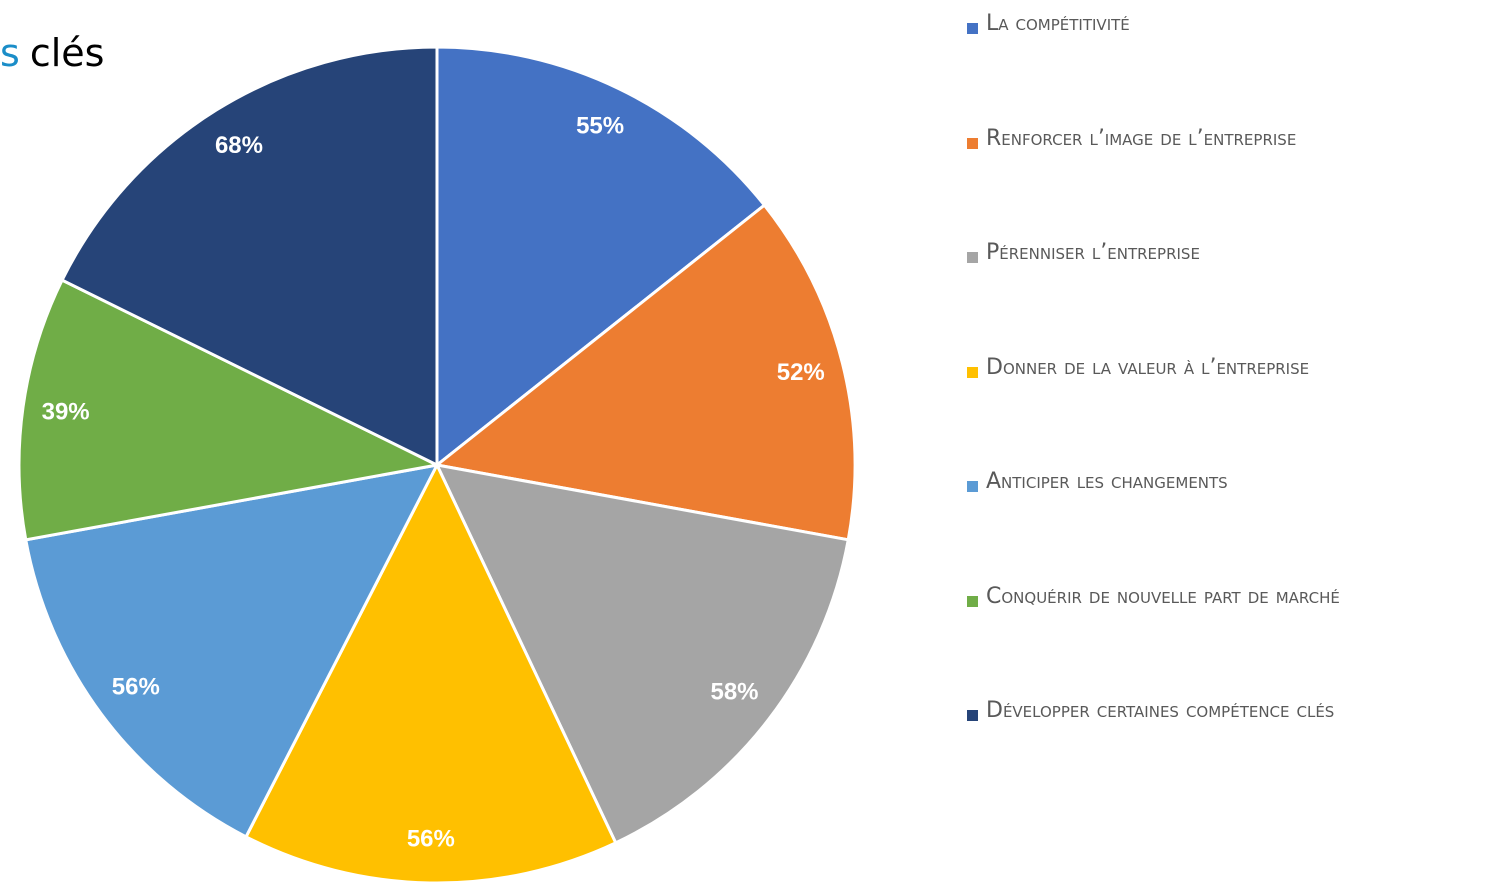  Describe the element at coordinates (1160, 710) in the screenshot. I see `legend-label: Développer certaines compétence clés` at that location.